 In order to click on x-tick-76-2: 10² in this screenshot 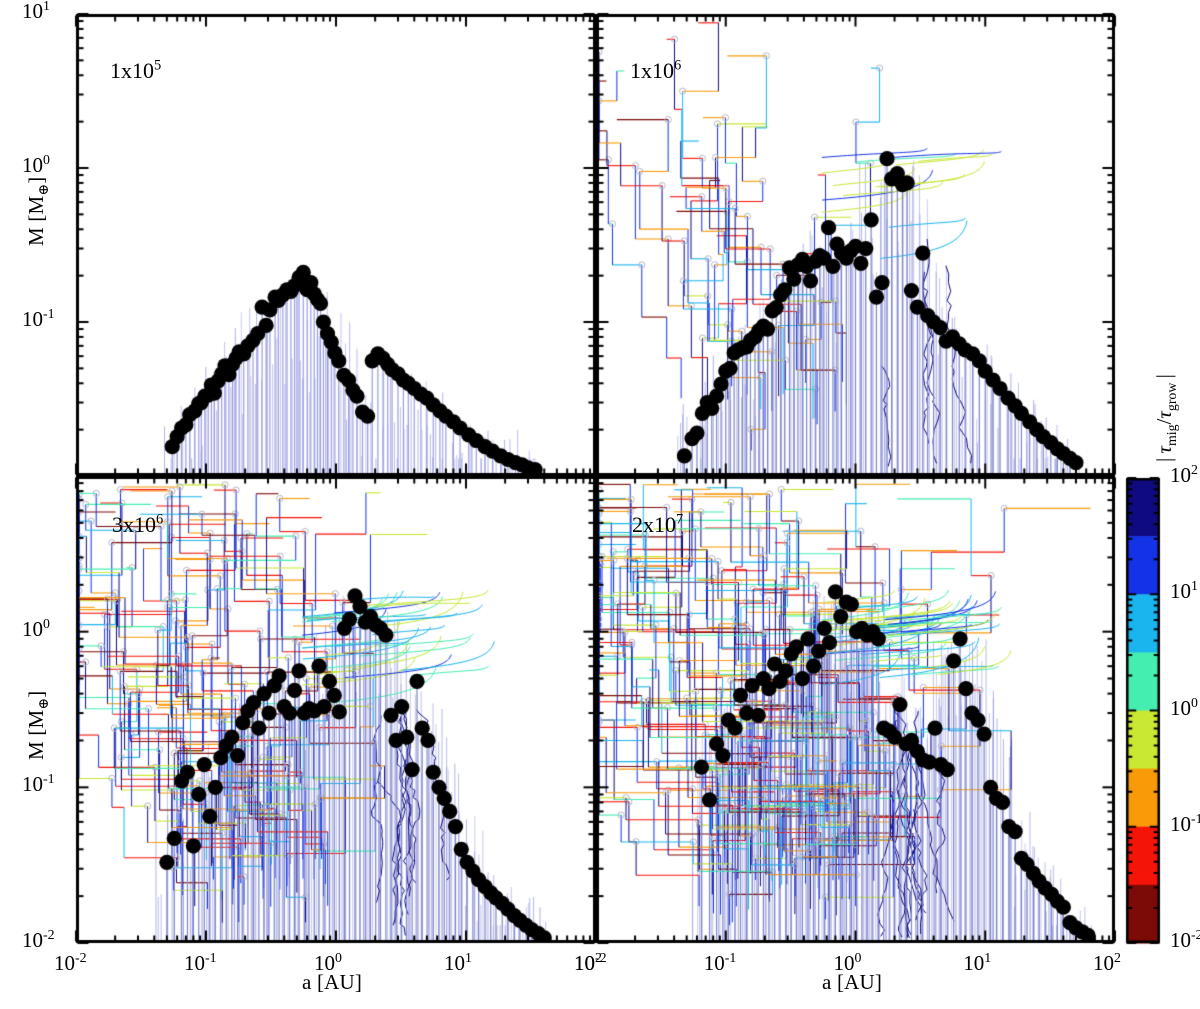, I will do `click(588, 962)`.